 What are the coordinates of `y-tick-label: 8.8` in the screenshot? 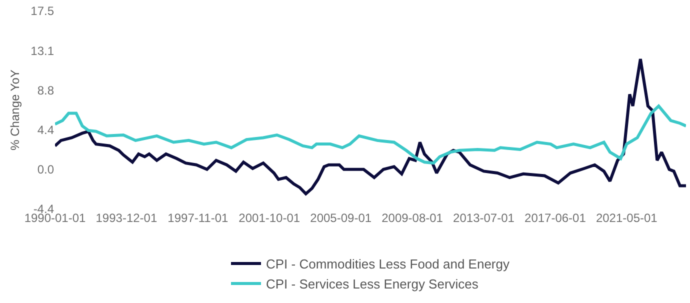 It's located at (45, 90).